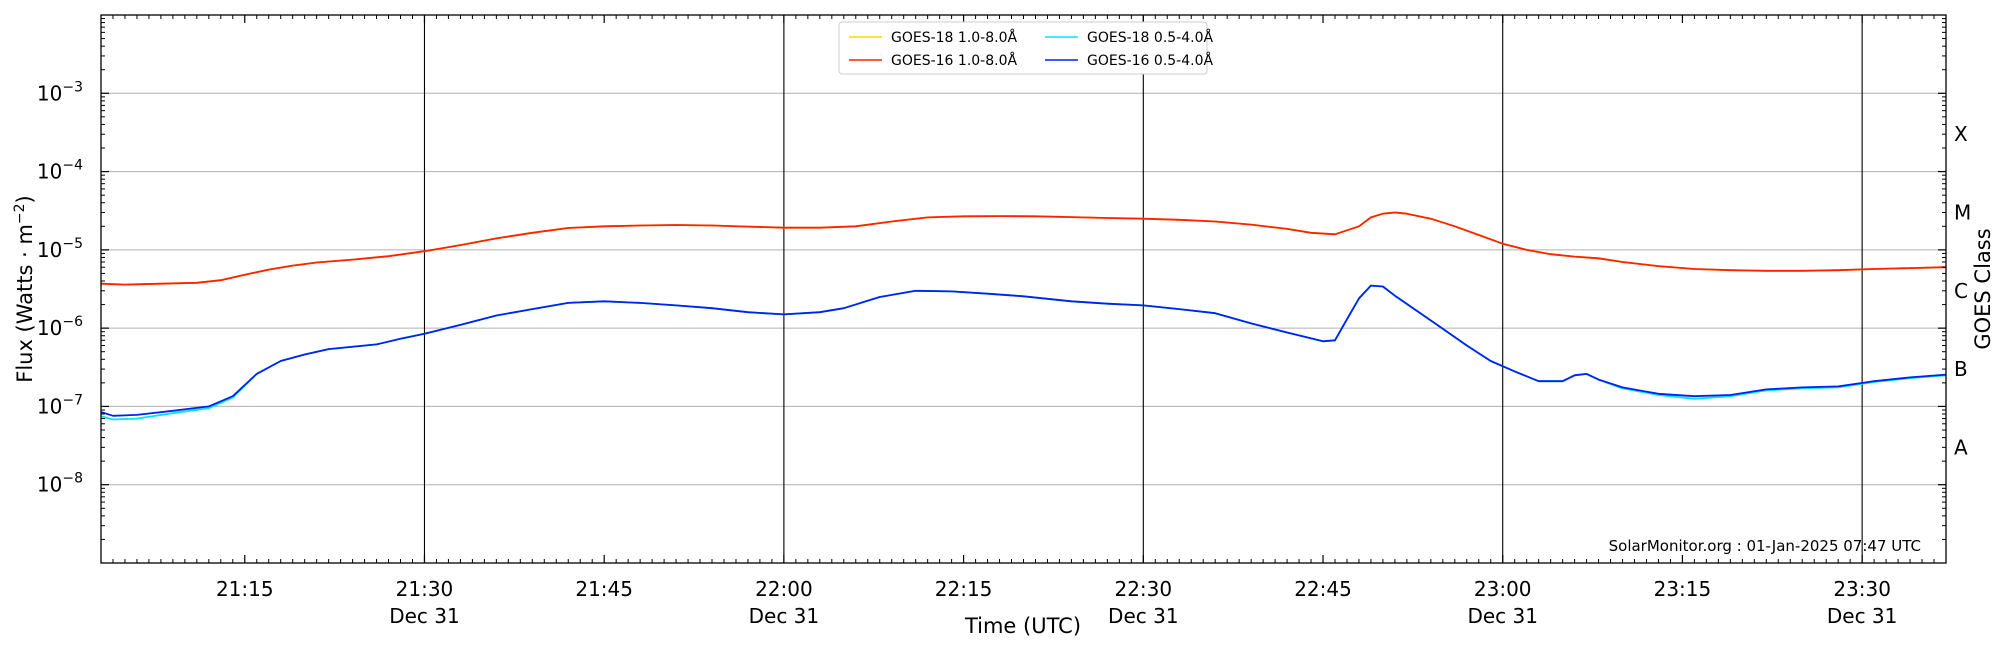  I want to click on x-tick-label: 21:45, so click(604, 589).